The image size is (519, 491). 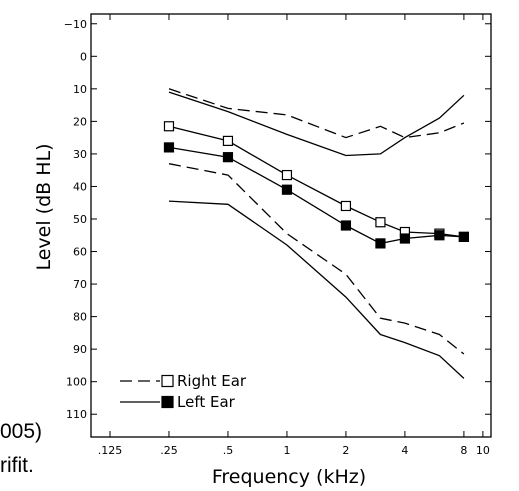 I want to click on legend-right-ear-label: Right Ear, so click(x=212, y=381).